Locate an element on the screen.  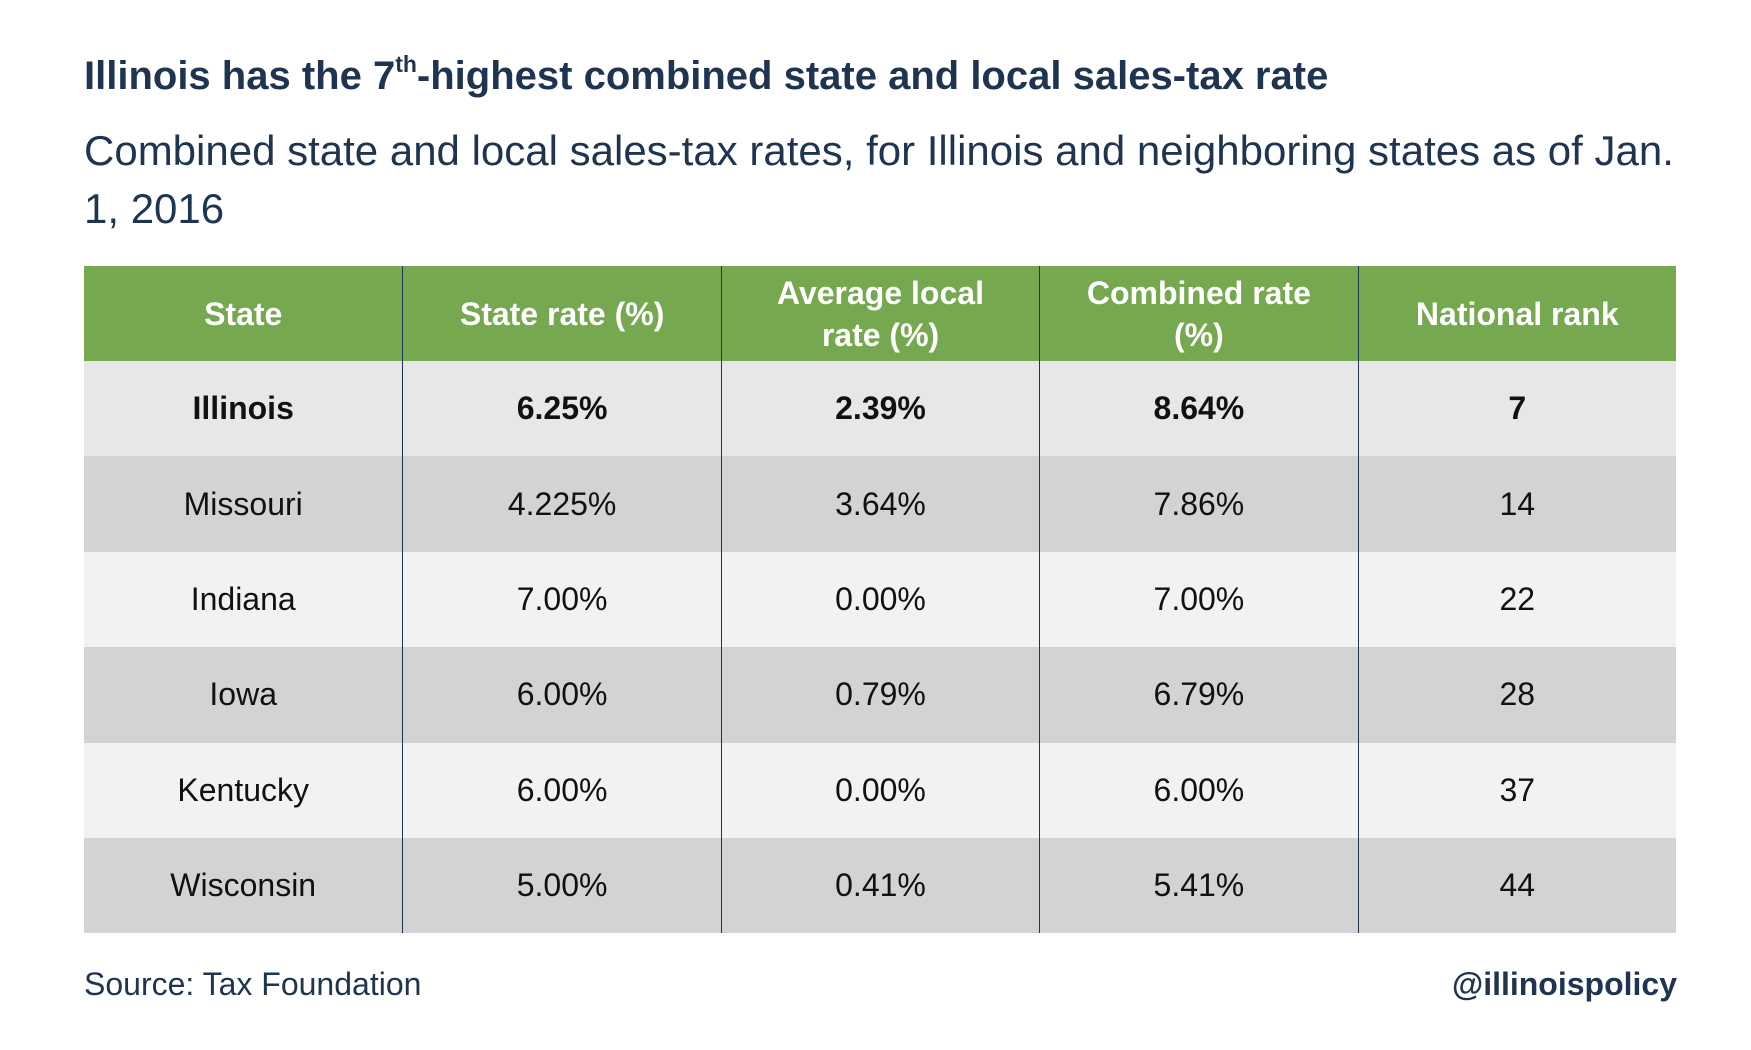
table-cell: 0.79% is located at coordinates (880, 695).